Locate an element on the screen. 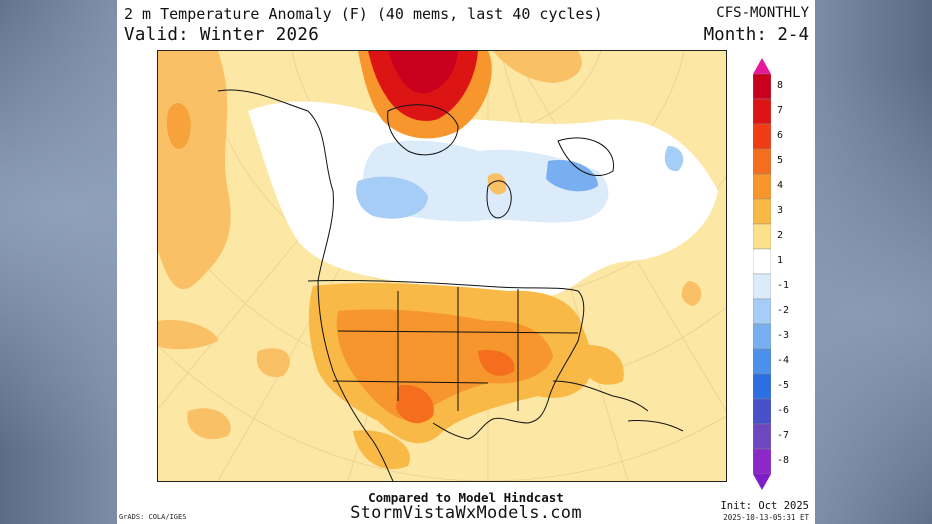  colorbar-label: 2 is located at coordinates (780, 235).